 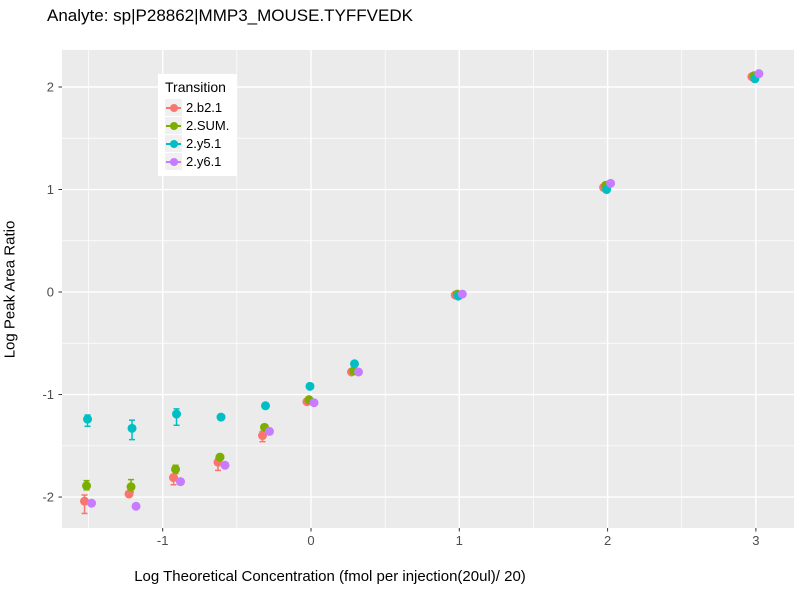 What do you see at coordinates (607, 540) in the screenshot?
I see `x-tick-label: 2` at bounding box center [607, 540].